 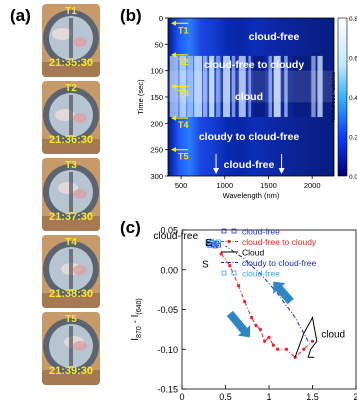 What do you see at coordinates (131, 15) in the screenshot?
I see `panel-b-label: (b)` at bounding box center [131, 15].